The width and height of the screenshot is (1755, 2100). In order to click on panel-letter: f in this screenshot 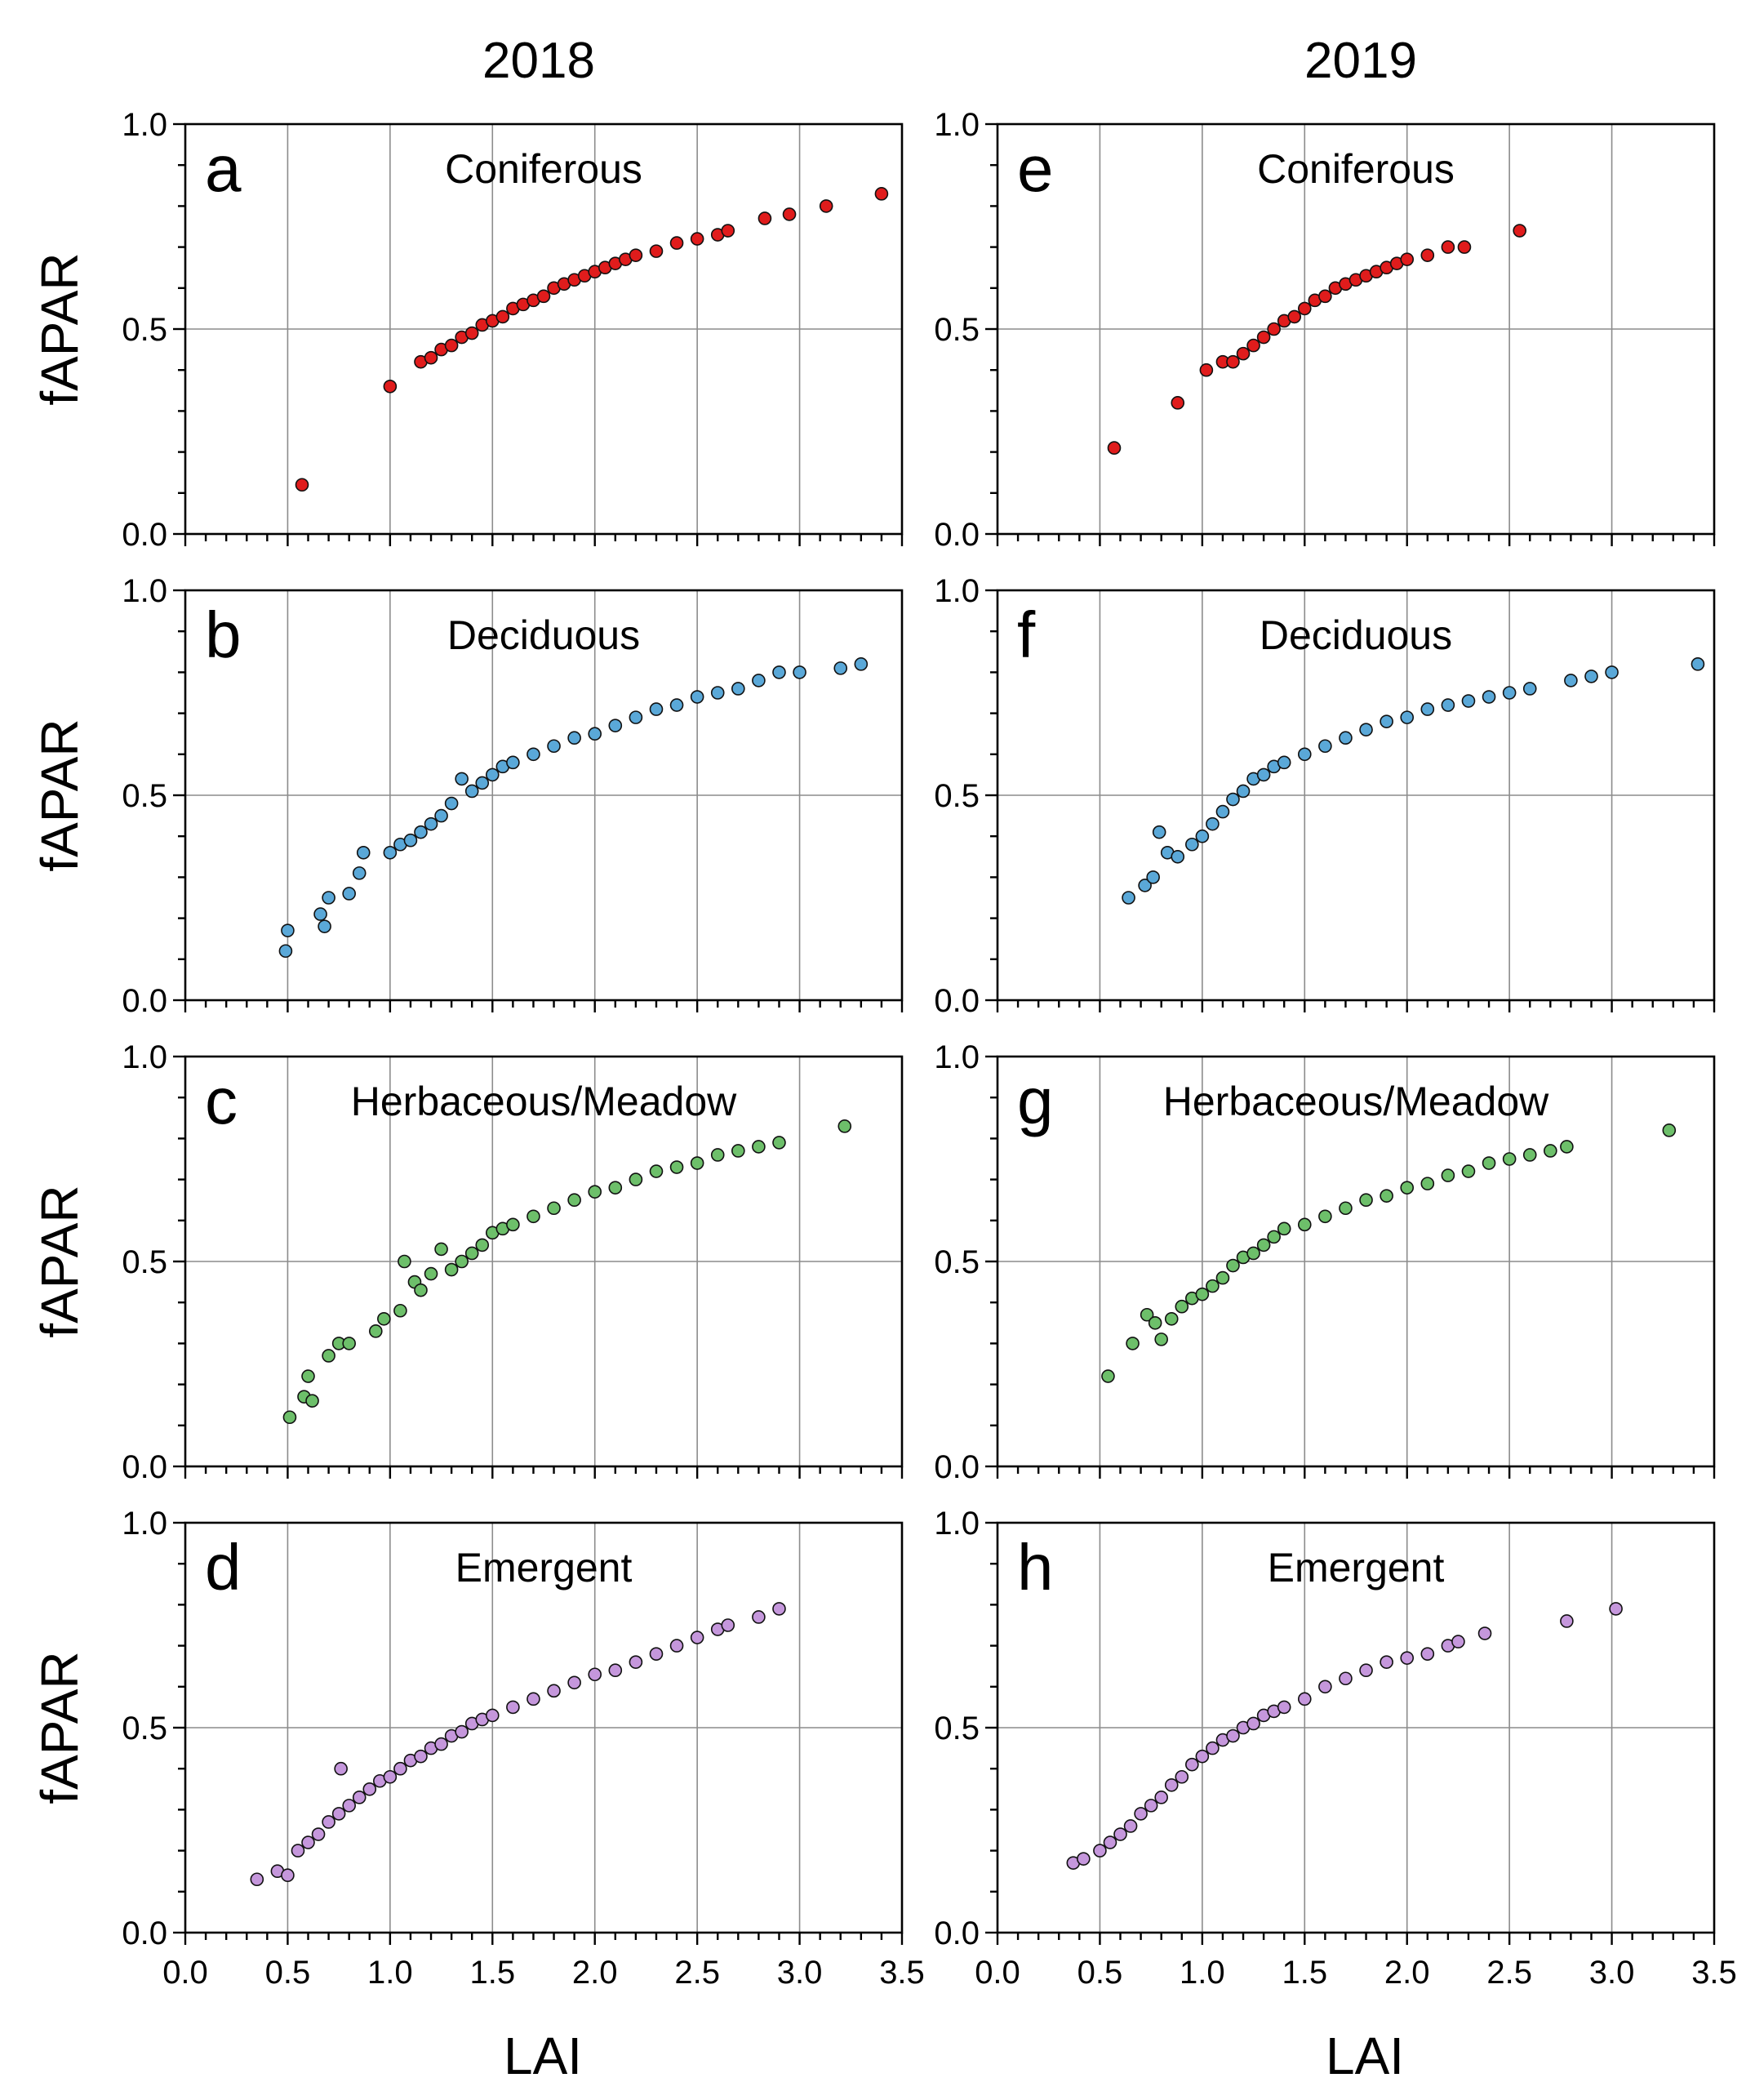, I will do `click(1026, 634)`.